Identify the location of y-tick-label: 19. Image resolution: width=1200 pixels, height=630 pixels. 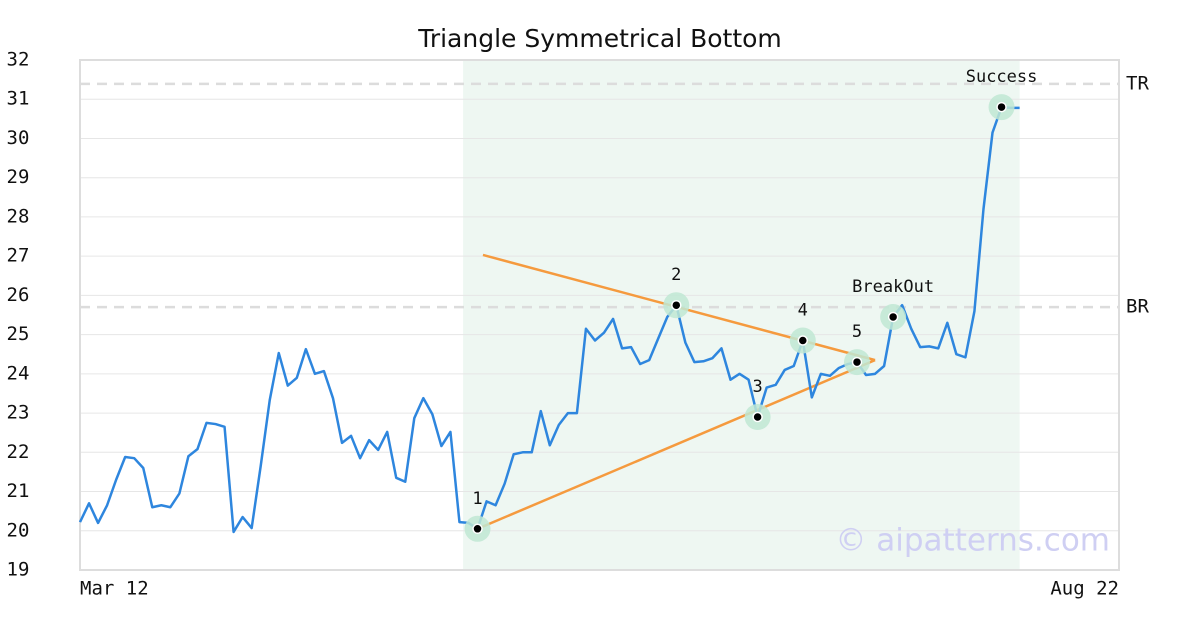
(18, 570).